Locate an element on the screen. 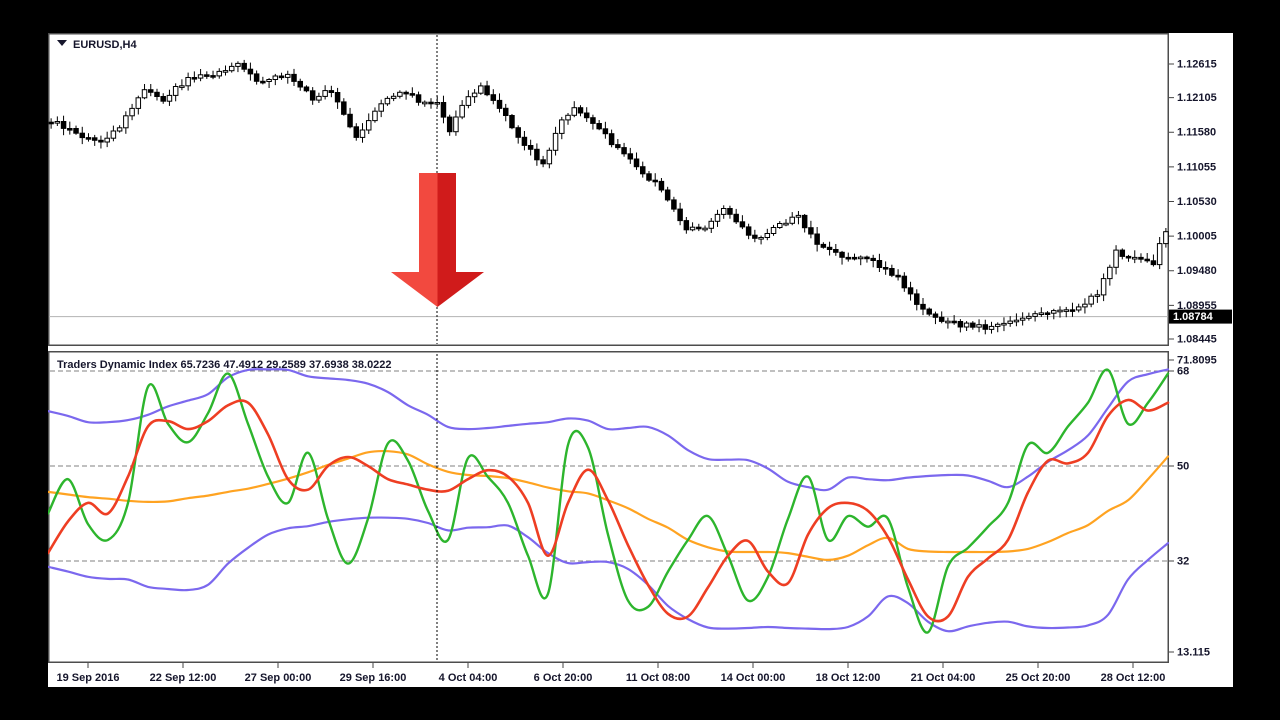 The height and width of the screenshot is (720, 1280). time-axis-label: 29 Sep 16:00 is located at coordinates (373, 678).